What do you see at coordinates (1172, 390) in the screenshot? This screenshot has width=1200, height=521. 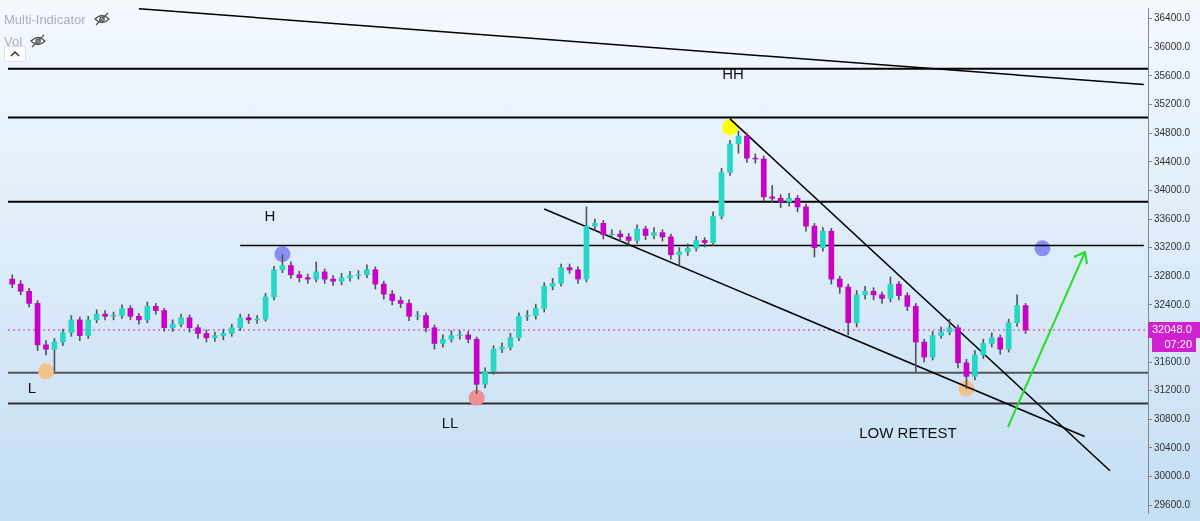 I see `y-tick-label: 31200.0` at bounding box center [1172, 390].